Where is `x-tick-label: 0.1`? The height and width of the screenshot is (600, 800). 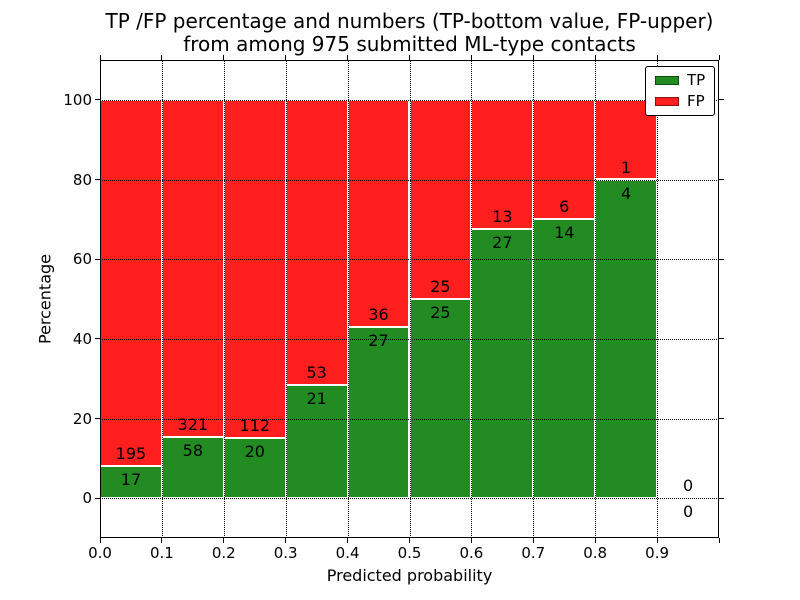 x-tick-label: 0.1 is located at coordinates (161, 553).